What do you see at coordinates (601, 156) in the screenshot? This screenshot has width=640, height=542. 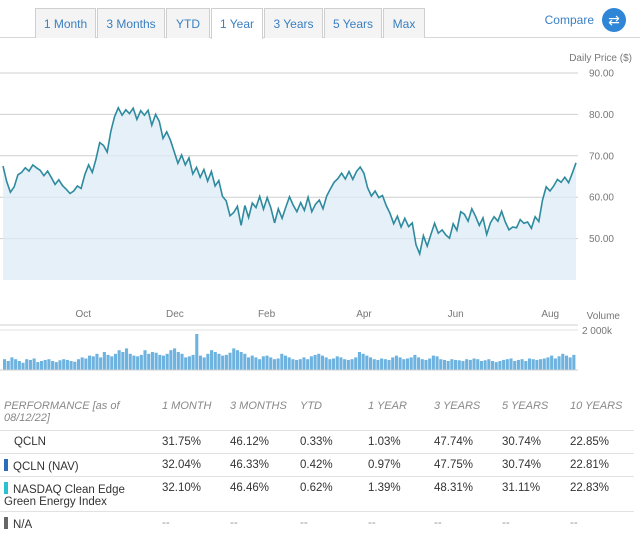 I see `y-tick-label: 70.00` at bounding box center [601, 156].